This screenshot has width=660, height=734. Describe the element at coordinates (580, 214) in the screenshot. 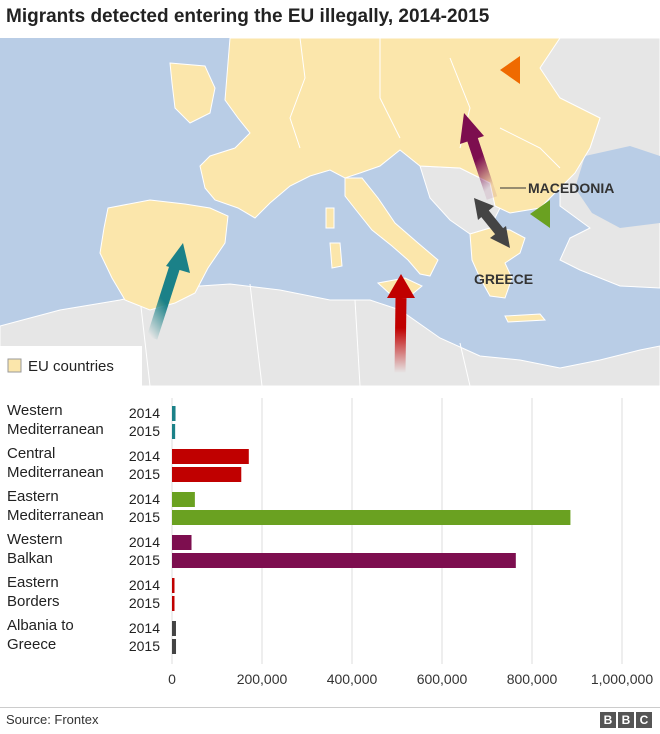

I see `arrow-eastern-mediterranean` at that location.